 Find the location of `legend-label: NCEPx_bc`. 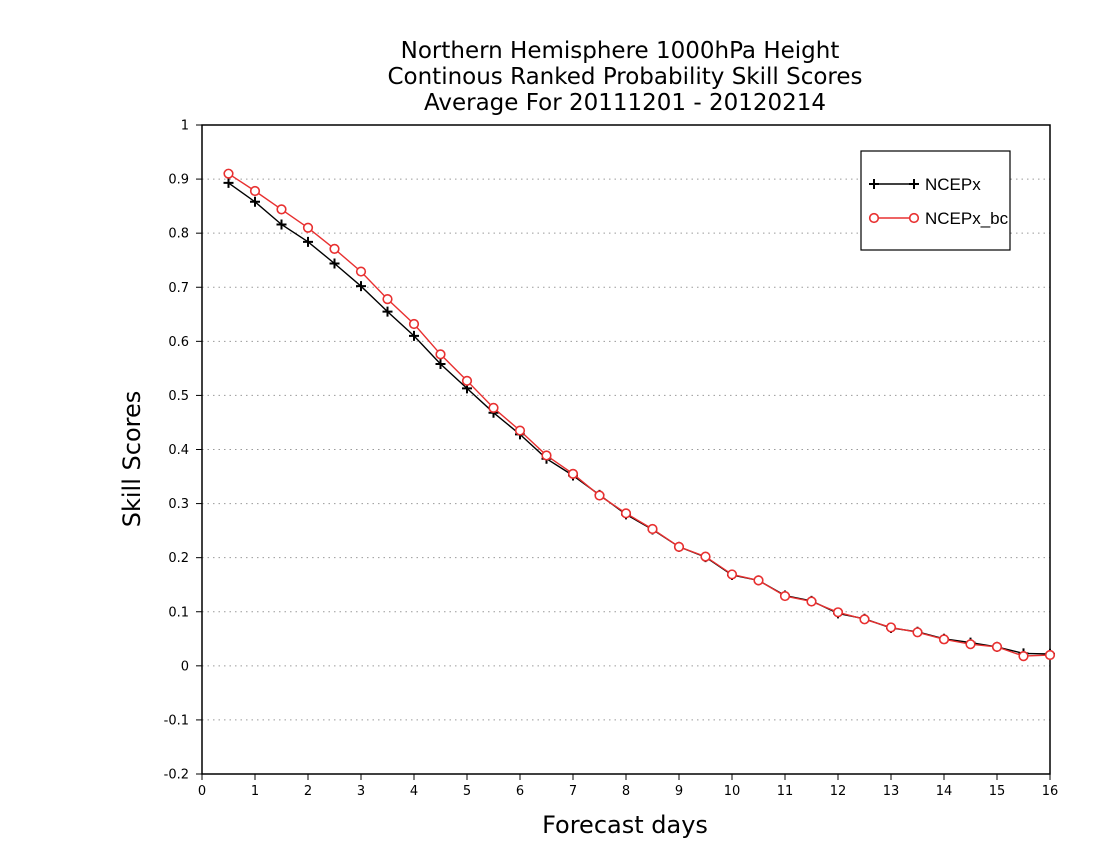

legend-label: NCEPx_bc is located at coordinates (967, 218).